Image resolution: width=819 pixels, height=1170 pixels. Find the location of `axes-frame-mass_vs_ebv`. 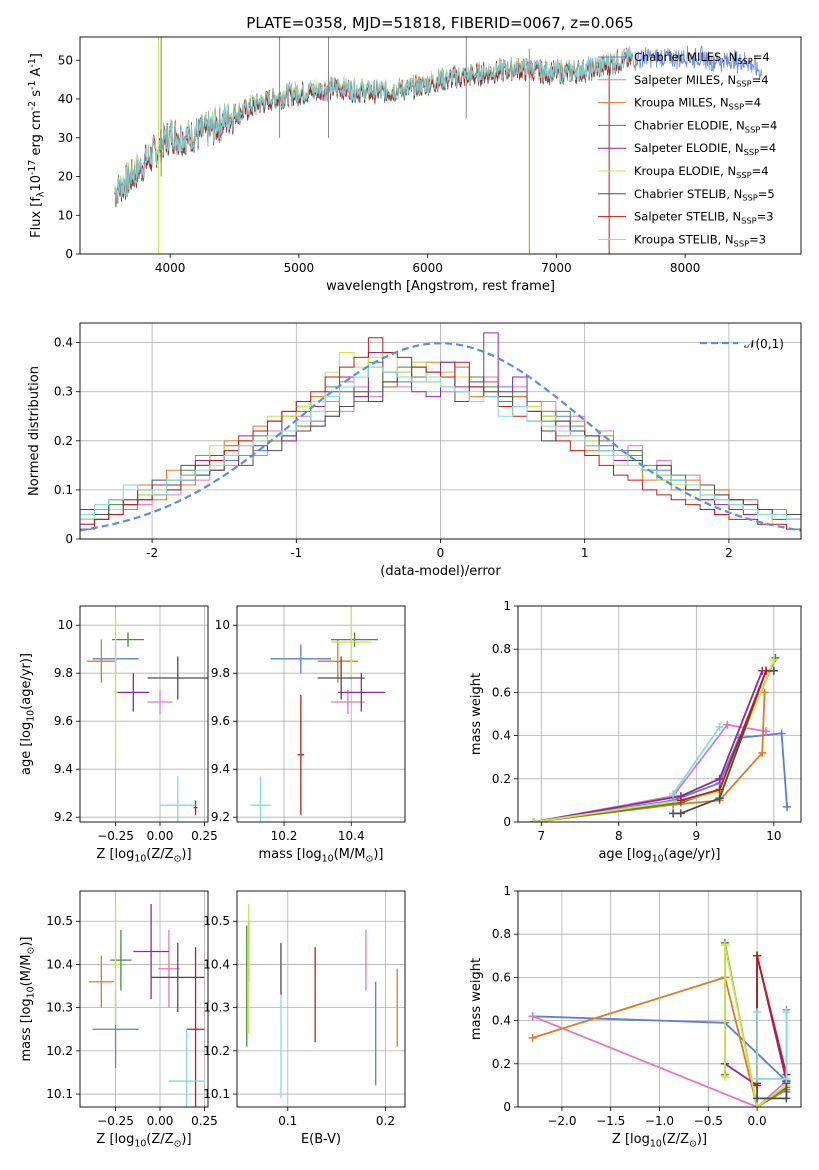

axes-frame-mass_vs_ebv is located at coordinates (321, 999).